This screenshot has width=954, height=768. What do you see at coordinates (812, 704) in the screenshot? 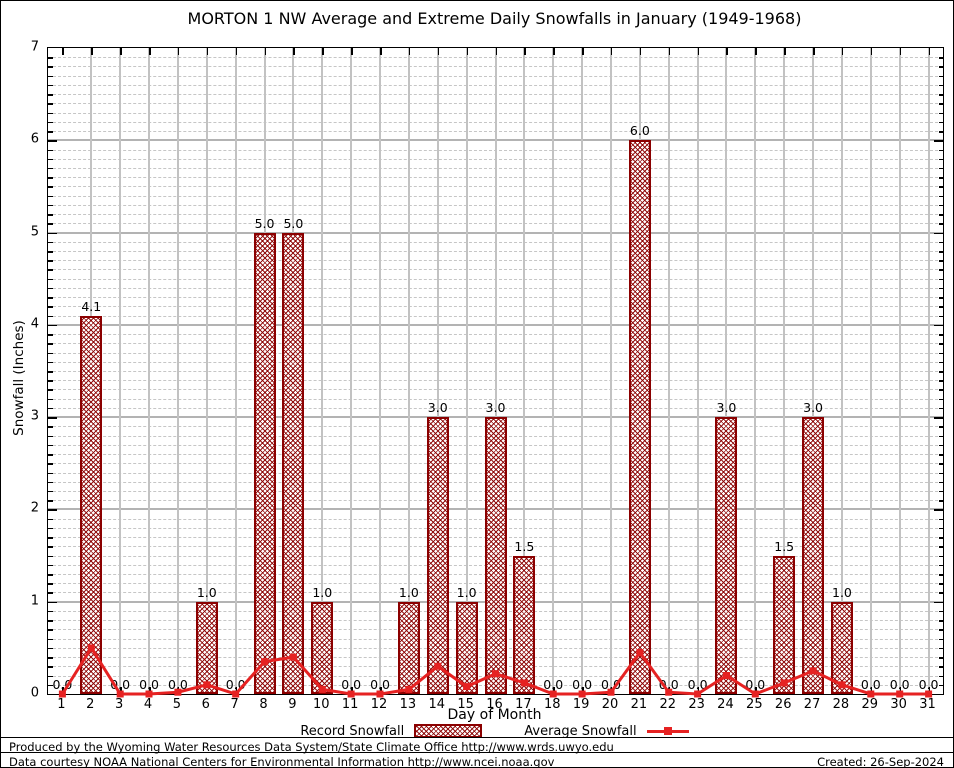
I see `x-tick-label: 27` at bounding box center [812, 704].